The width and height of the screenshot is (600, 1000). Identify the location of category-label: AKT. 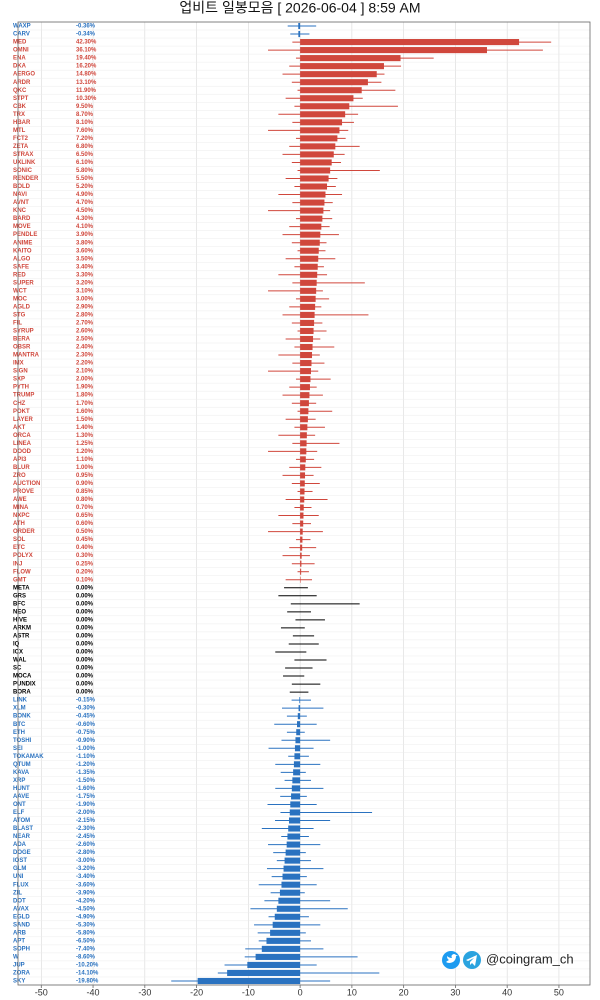
(19, 428).